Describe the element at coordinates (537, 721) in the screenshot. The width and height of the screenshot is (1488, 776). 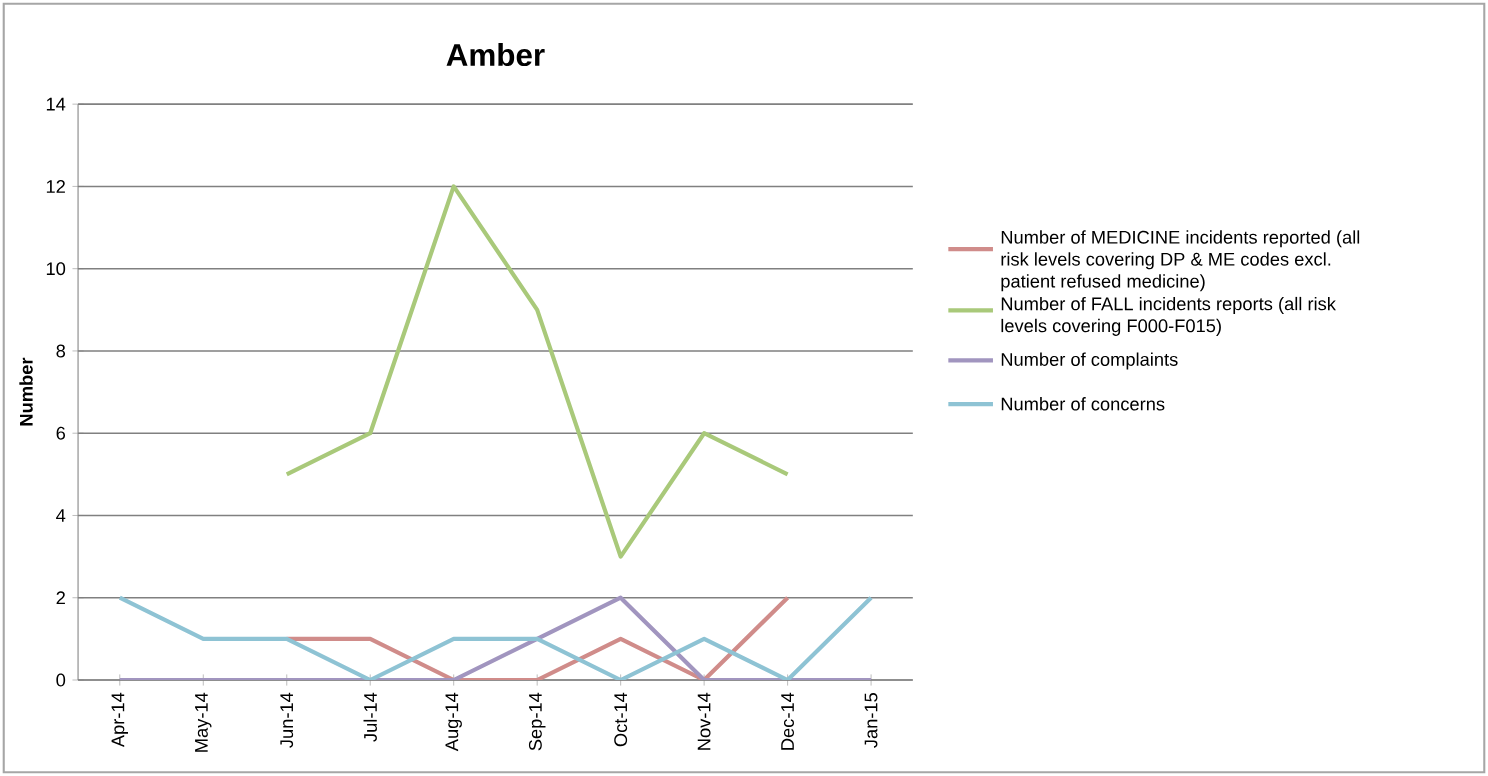
I see `x-tick-label: Sep-14` at that location.